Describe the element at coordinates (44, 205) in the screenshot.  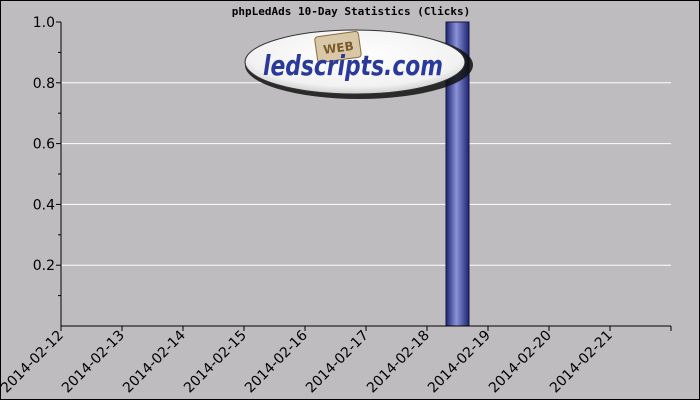
I see `y-tick-label: 0.4` at that location.